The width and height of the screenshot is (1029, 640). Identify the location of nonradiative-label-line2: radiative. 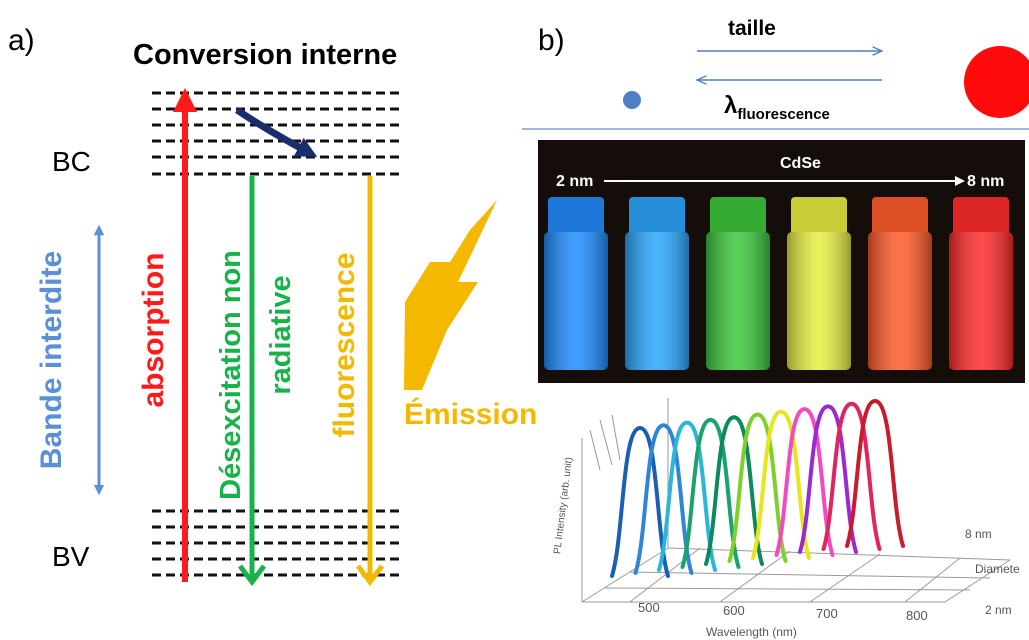
(281, 334).